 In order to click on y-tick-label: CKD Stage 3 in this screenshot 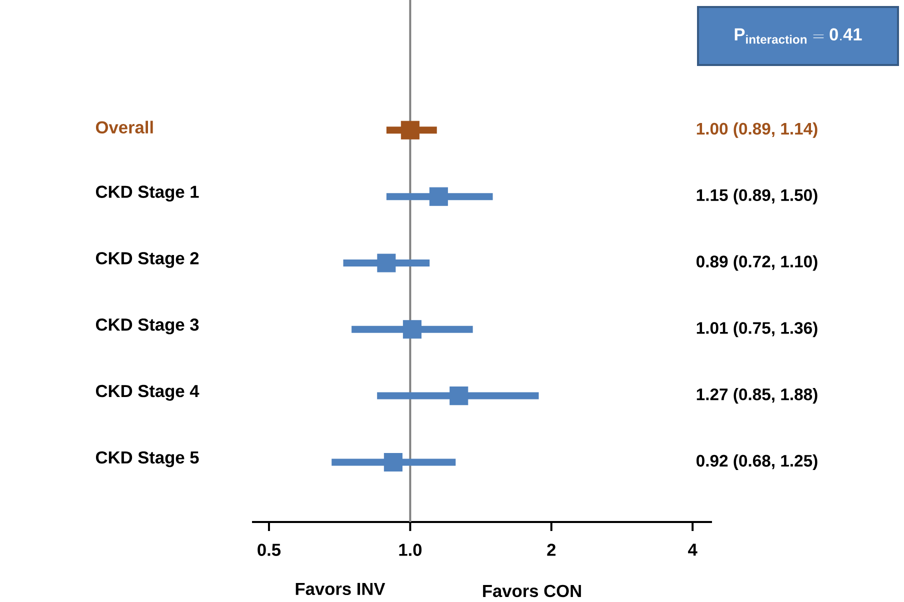, I will do `click(147, 326)`.